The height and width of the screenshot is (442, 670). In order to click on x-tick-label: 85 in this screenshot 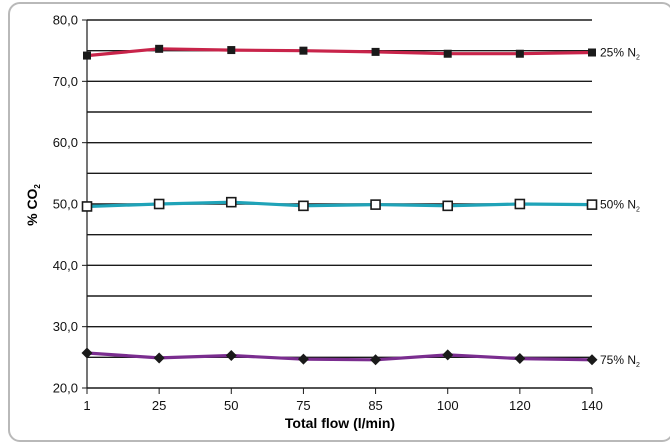, I will do `click(375, 405)`.